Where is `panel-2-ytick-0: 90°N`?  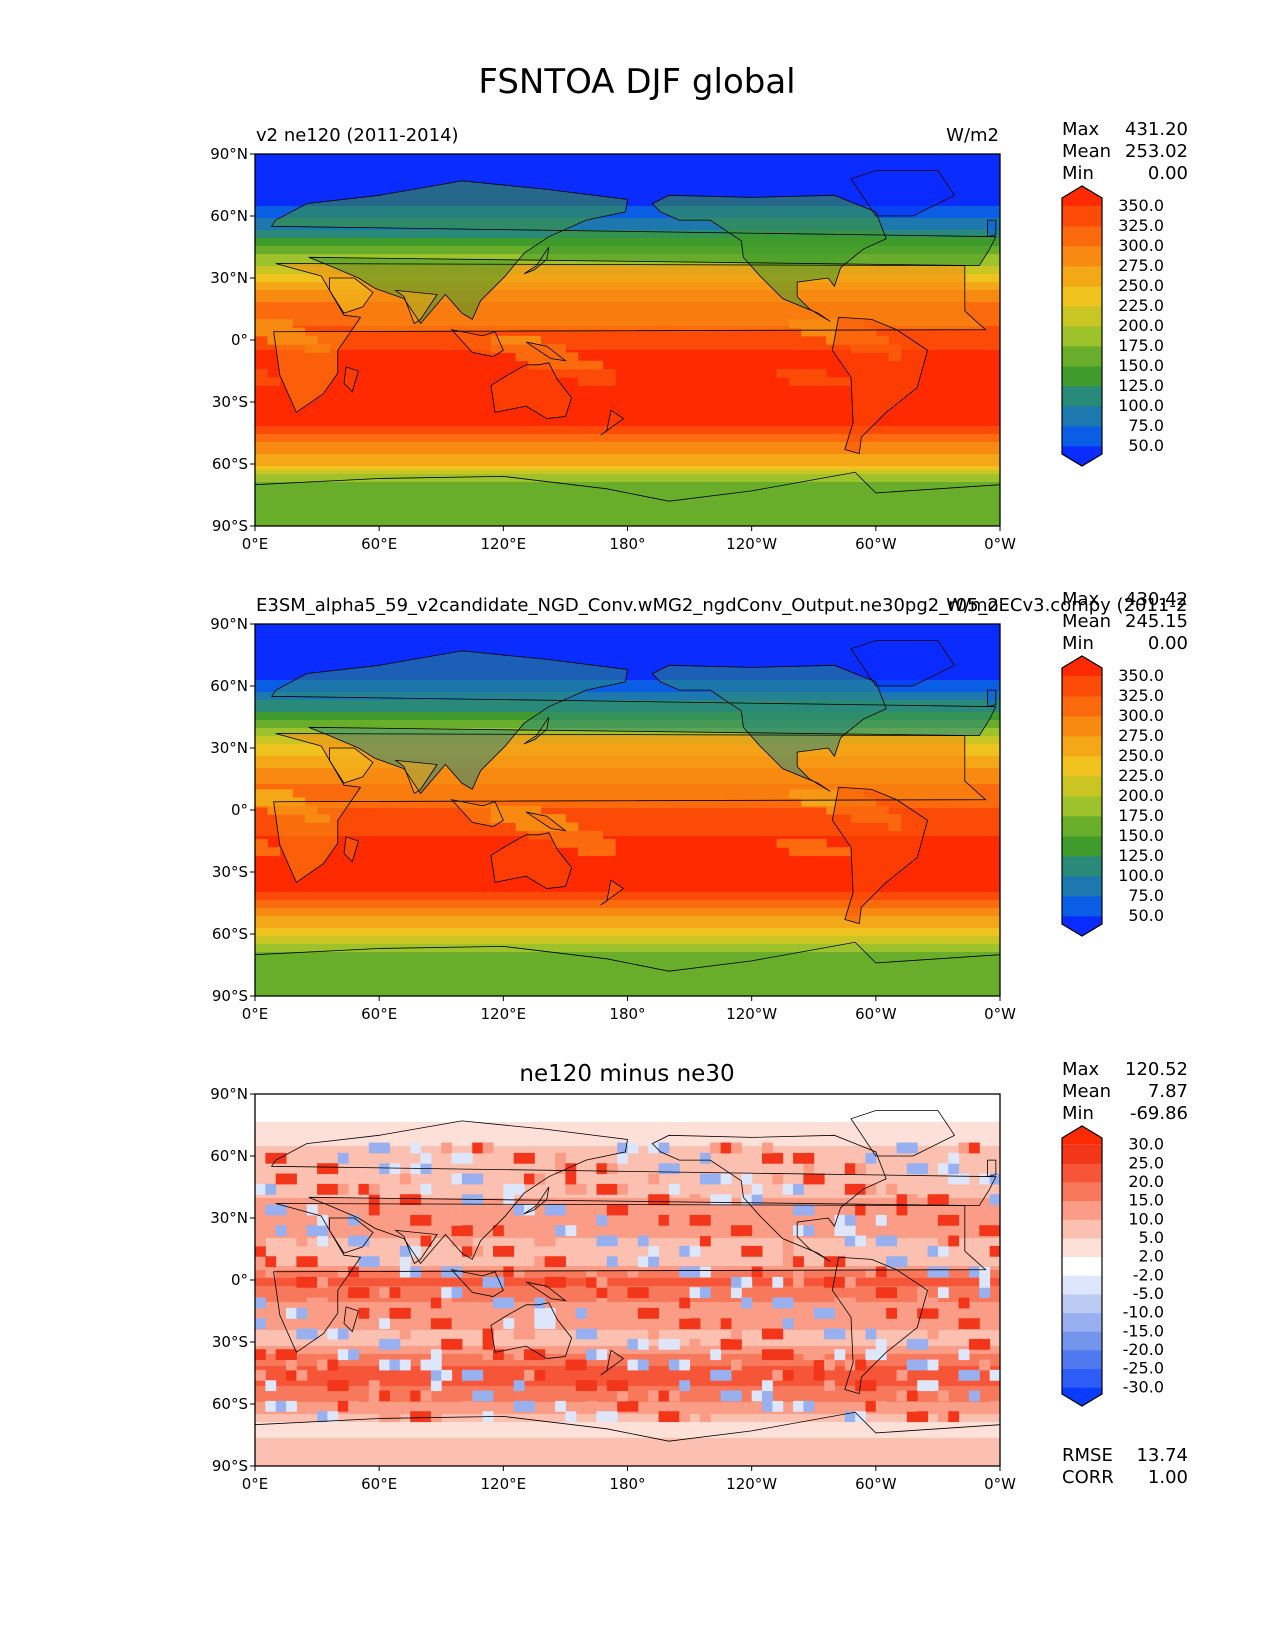
panel-2-ytick-0: 90°N is located at coordinates (229, 1094).